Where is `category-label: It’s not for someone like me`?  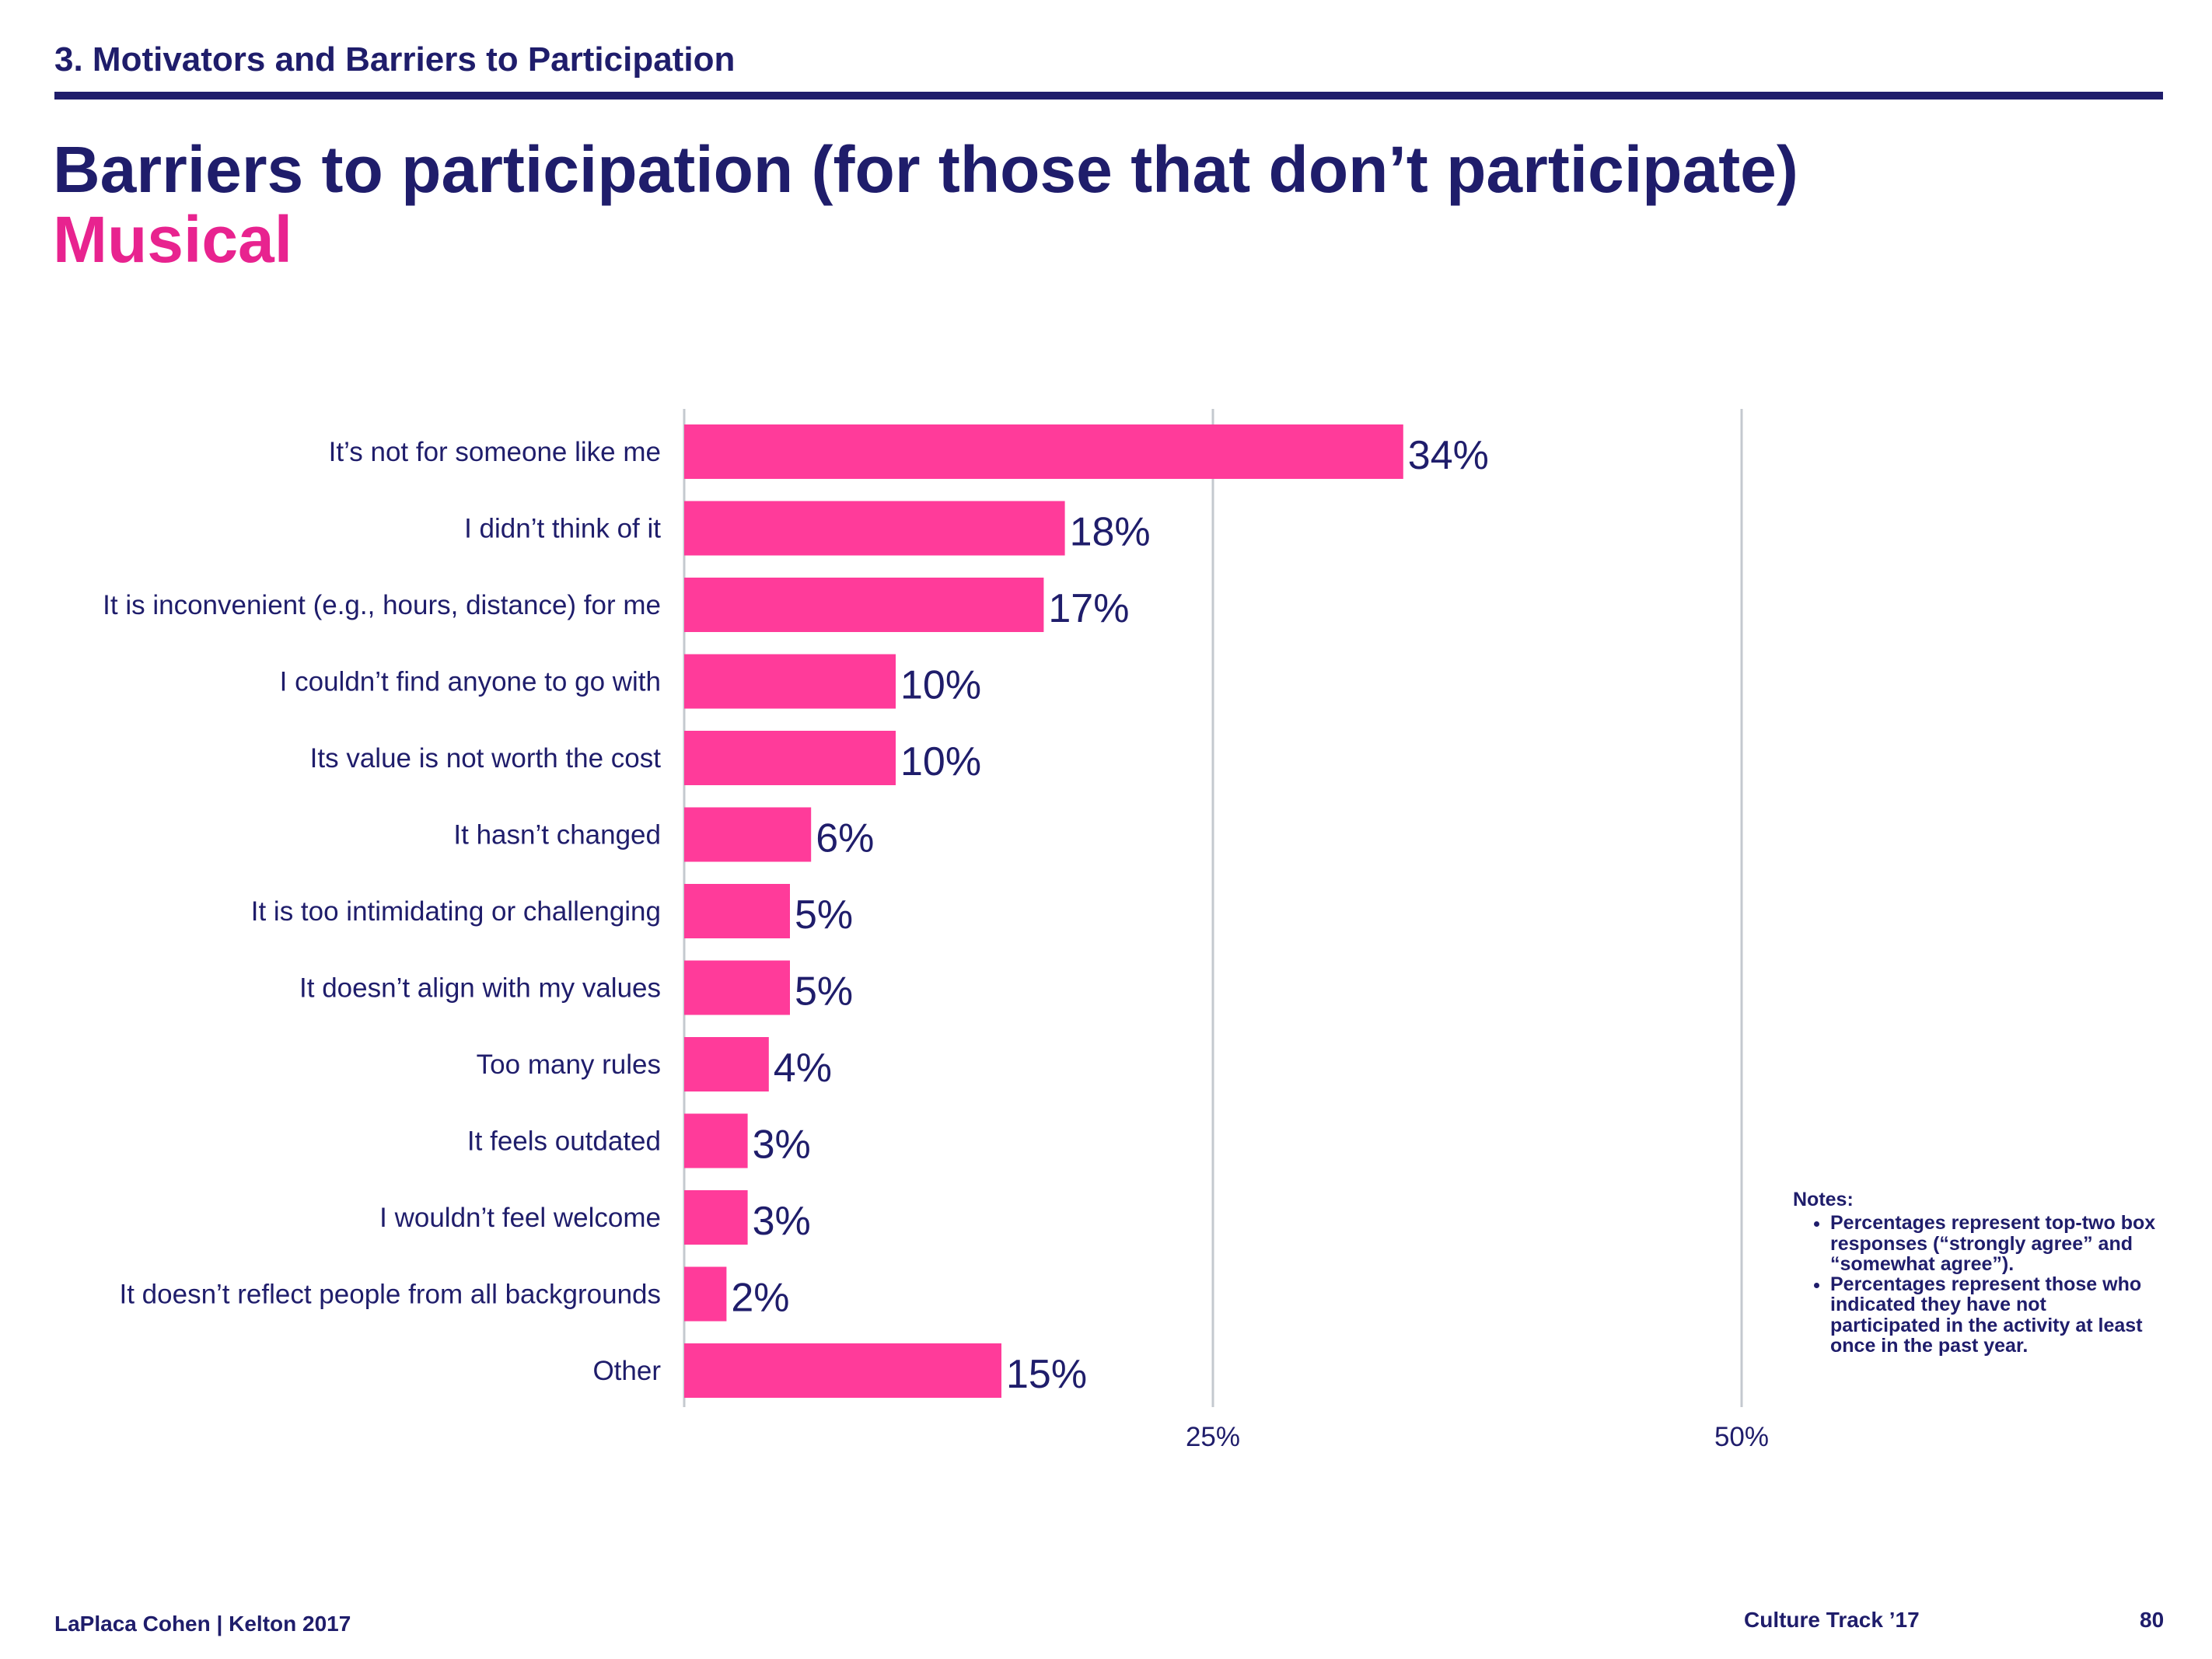 category-label: It’s not for someone like me is located at coordinates (495, 452).